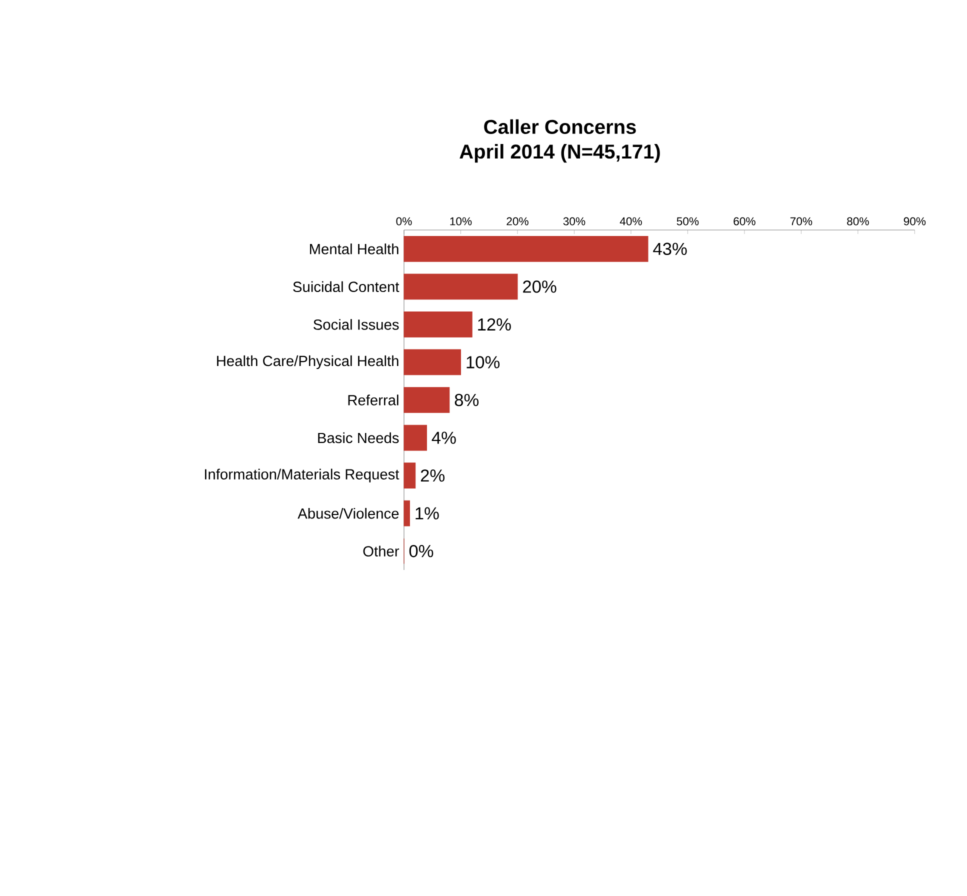 The height and width of the screenshot is (896, 967). Describe the element at coordinates (444, 438) in the screenshot. I see `data-label: 4%` at that location.